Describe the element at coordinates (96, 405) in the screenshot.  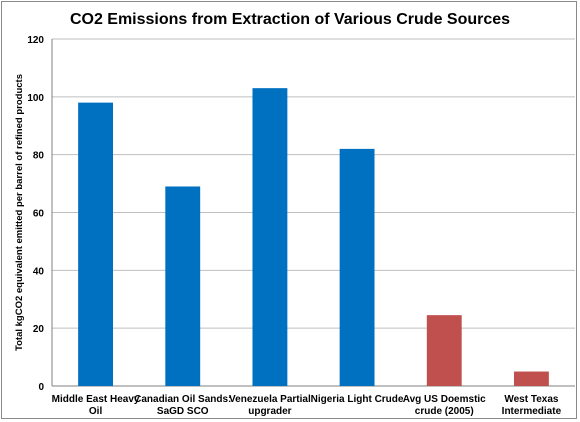
I see `x-tick-label: Middle East Heavy Oil` at that location.